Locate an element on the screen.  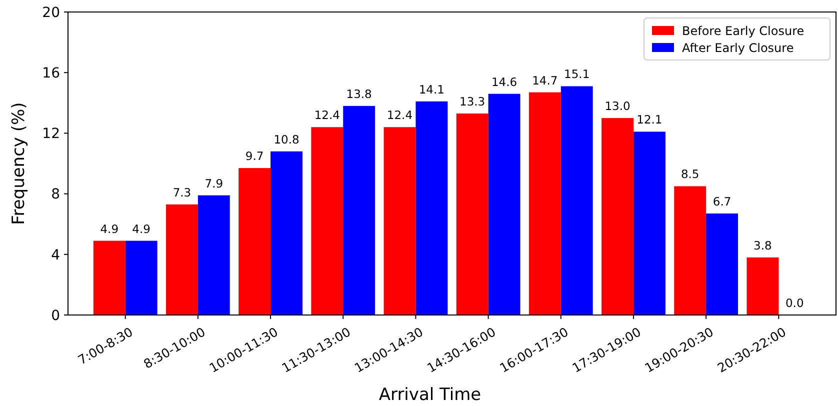
data-label: 8.5 is located at coordinates (690, 174).